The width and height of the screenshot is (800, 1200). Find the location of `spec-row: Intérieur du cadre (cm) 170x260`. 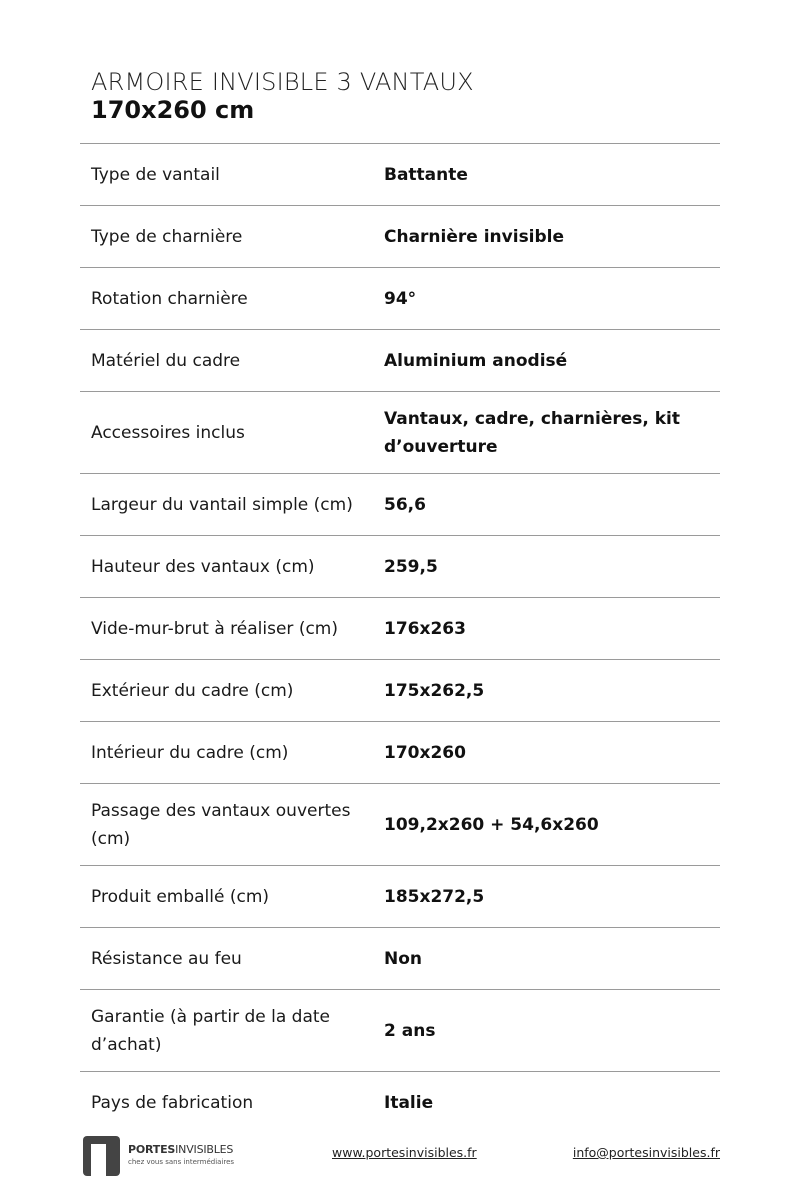

spec-row: Intérieur du cadre (cm) 170x260 is located at coordinates (400, 753).